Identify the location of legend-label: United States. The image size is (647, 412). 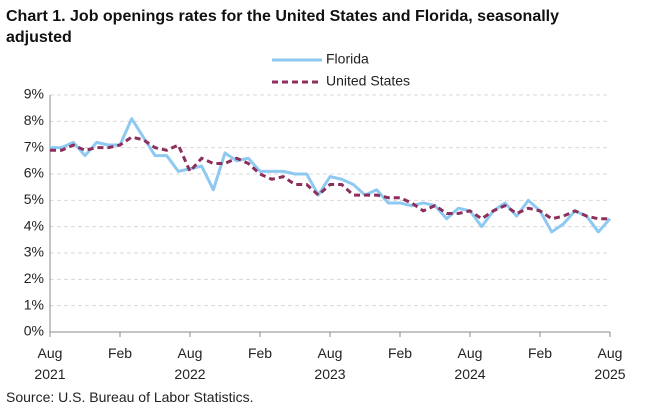
(368, 81).